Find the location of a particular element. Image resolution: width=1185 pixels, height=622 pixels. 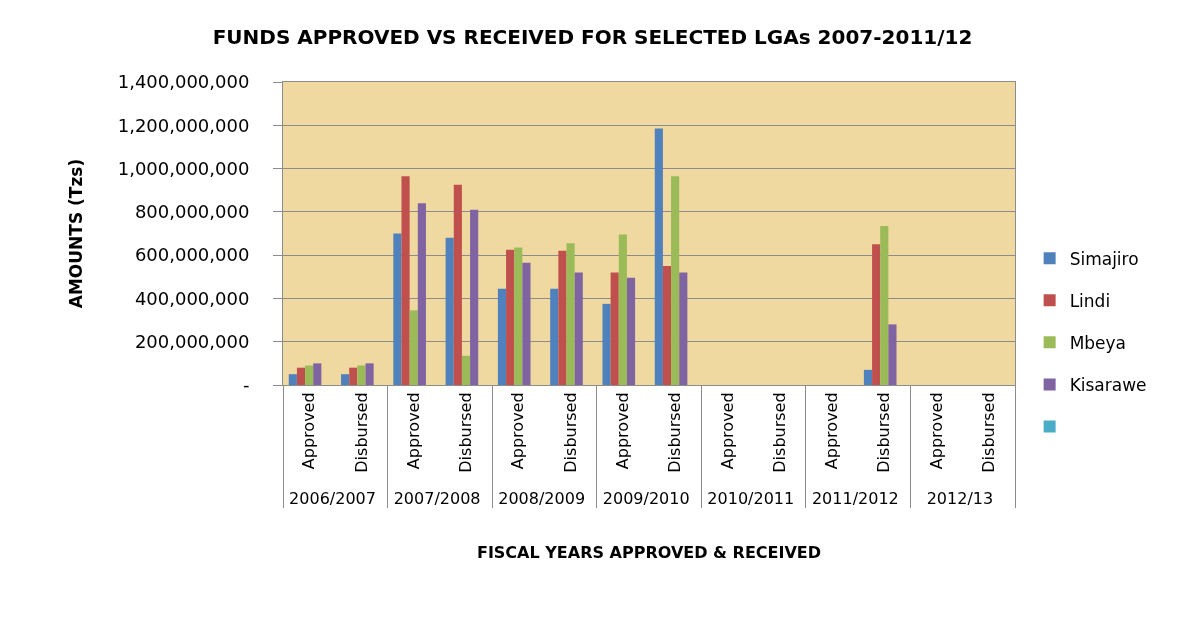

y-tick-label: 800,000,000 is located at coordinates (192, 212).